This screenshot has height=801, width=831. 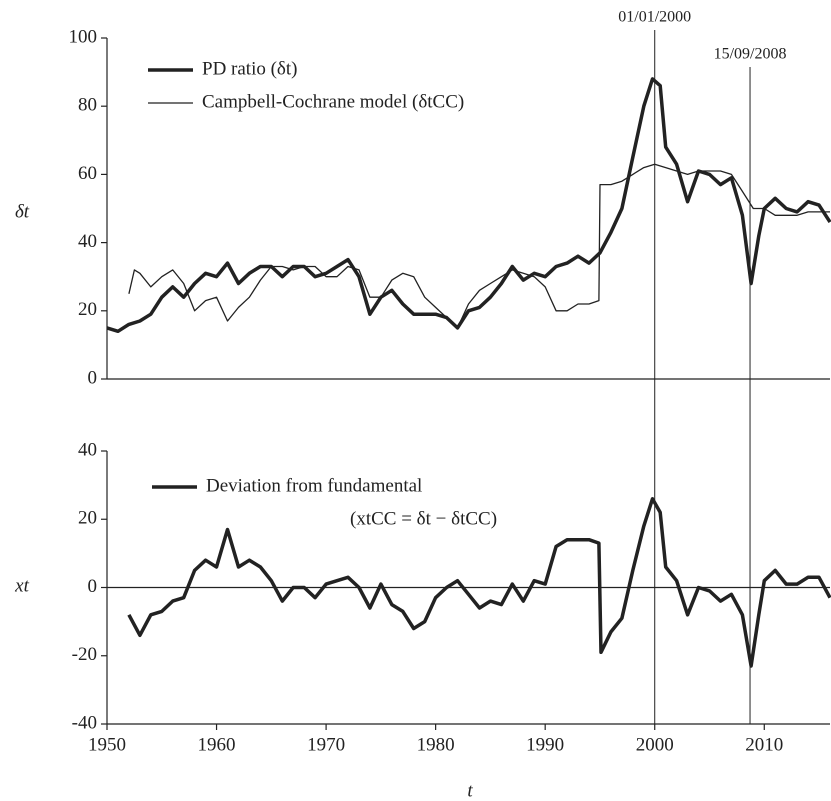 I want to click on y-axis-label: δt, so click(x=22, y=211).